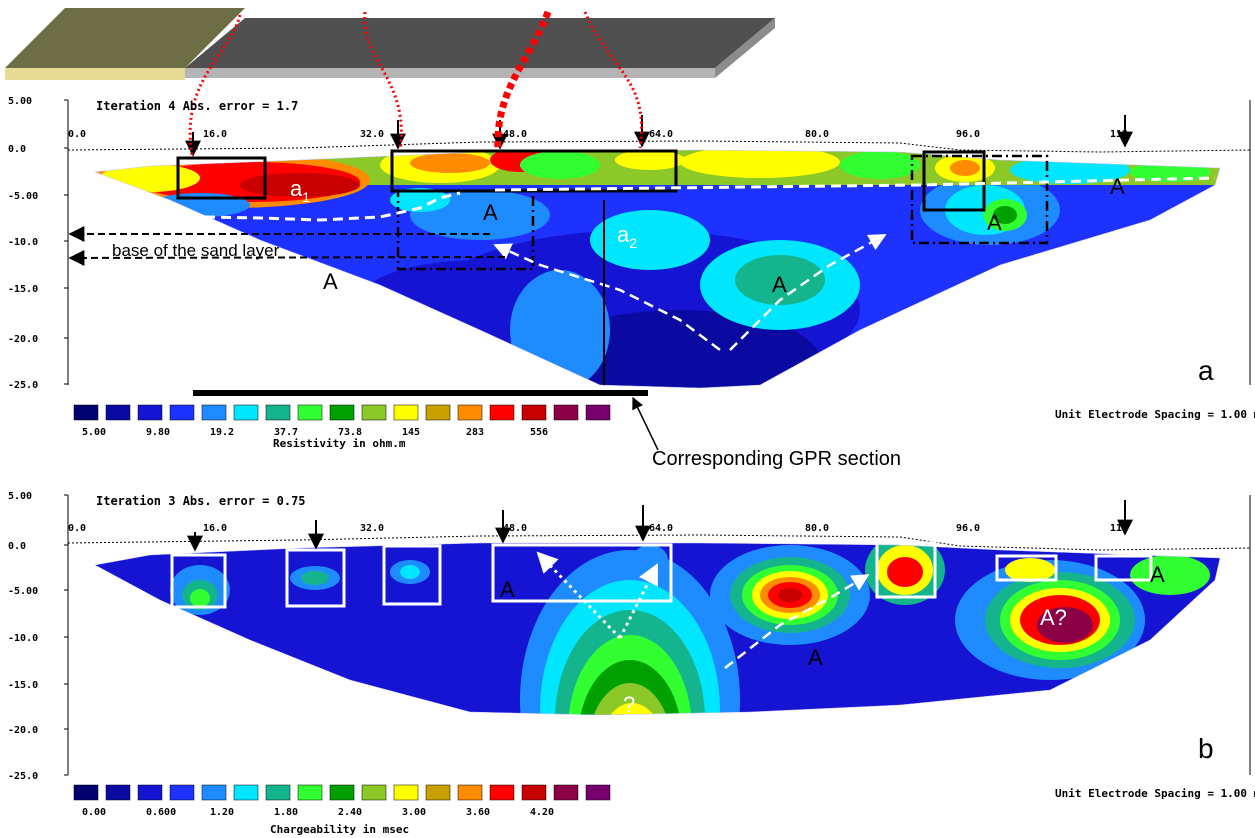 This screenshot has width=1255, height=838. I want to click on legend-value: 1.80, so click(286, 812).